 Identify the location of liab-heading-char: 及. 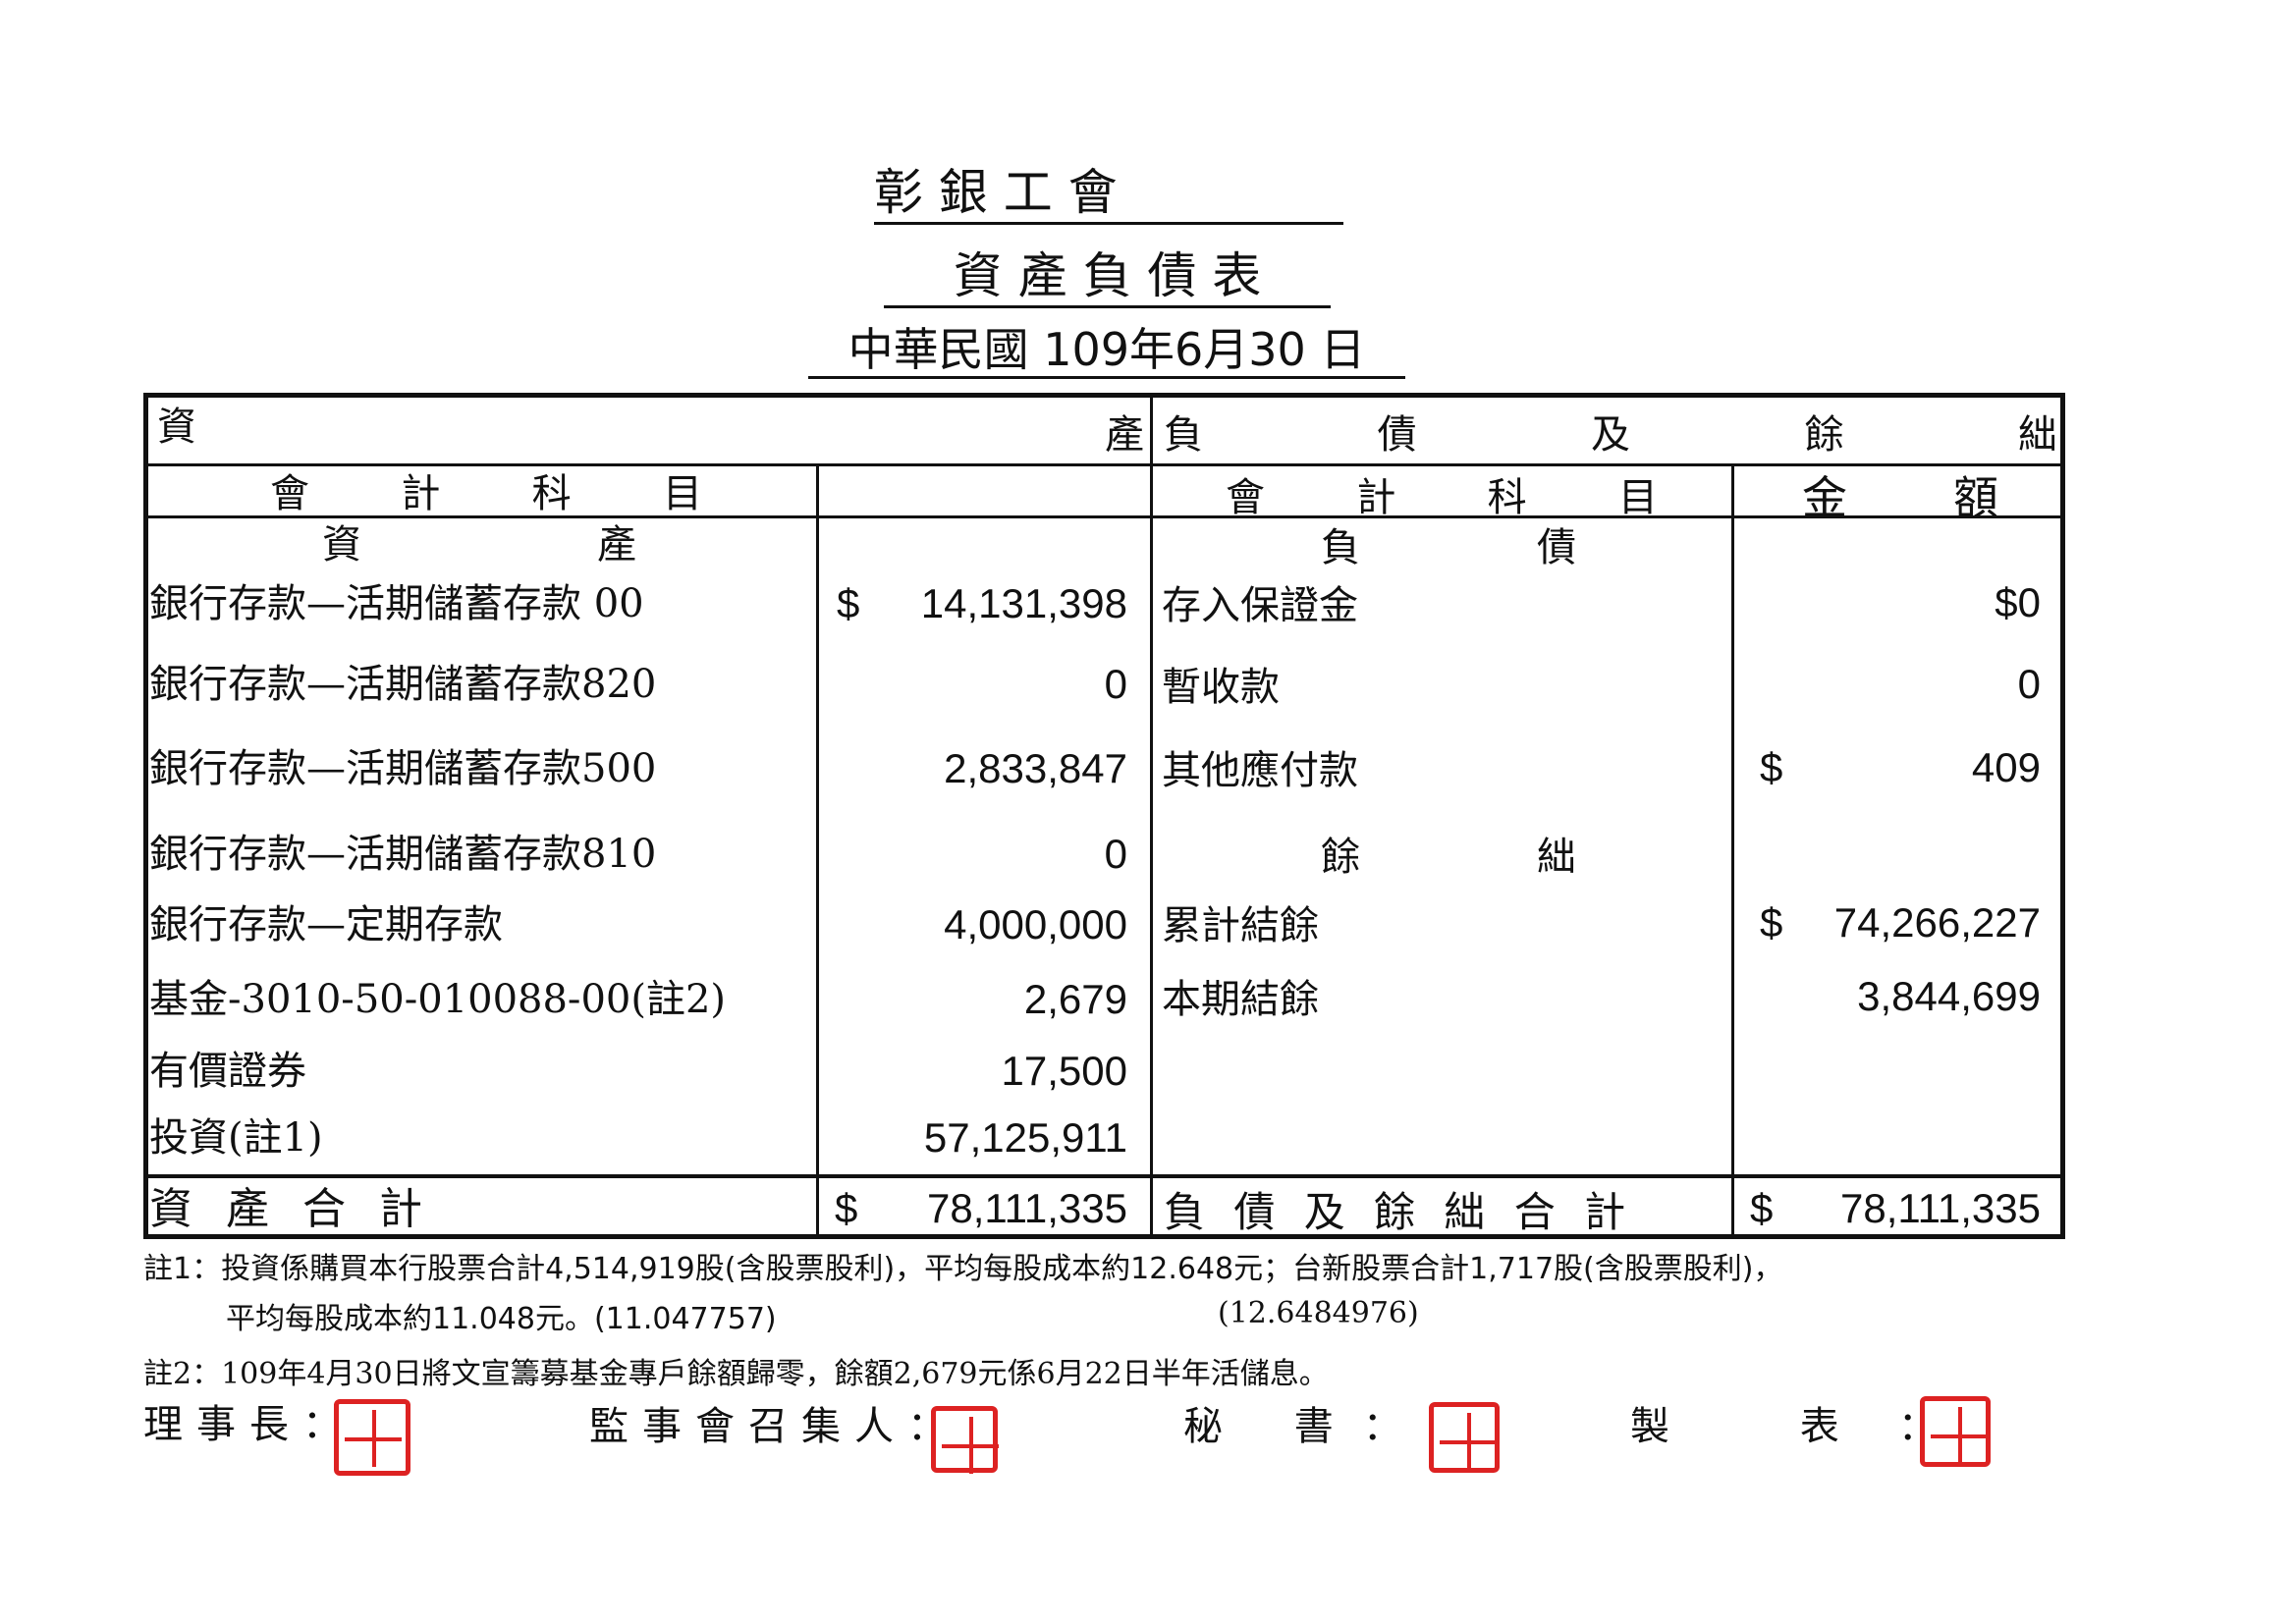
(1610, 435).